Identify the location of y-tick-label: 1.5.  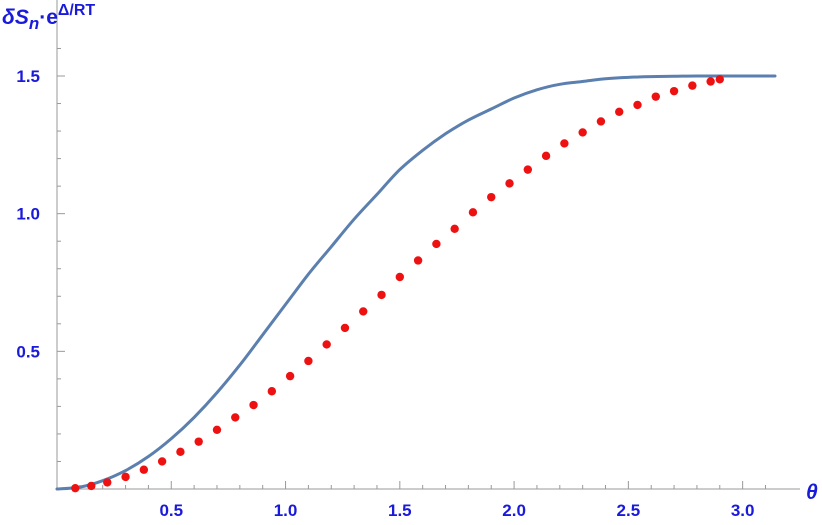
(28, 76).